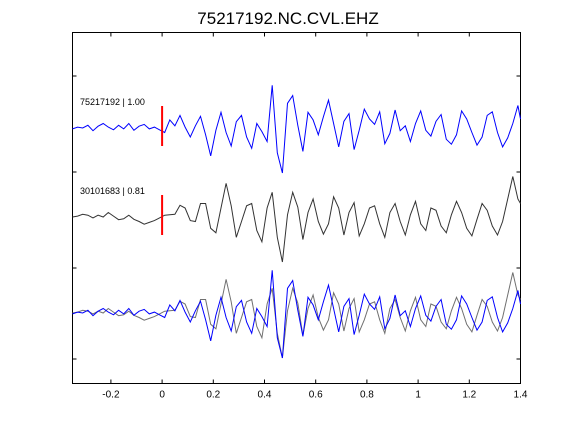  Describe the element at coordinates (213, 395) in the screenshot. I see `x-tick-label: 0.2` at that location.